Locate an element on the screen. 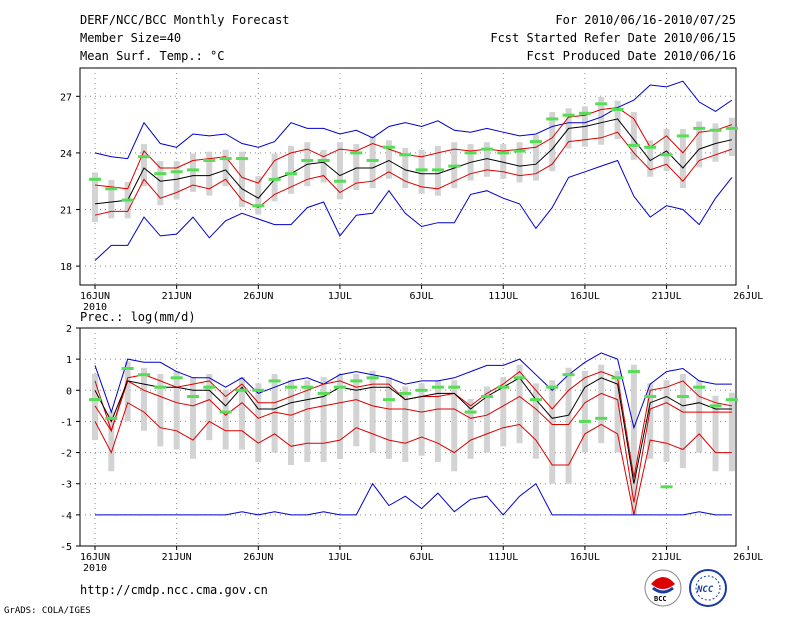  y-tick-label: 27 is located at coordinates (66, 97).